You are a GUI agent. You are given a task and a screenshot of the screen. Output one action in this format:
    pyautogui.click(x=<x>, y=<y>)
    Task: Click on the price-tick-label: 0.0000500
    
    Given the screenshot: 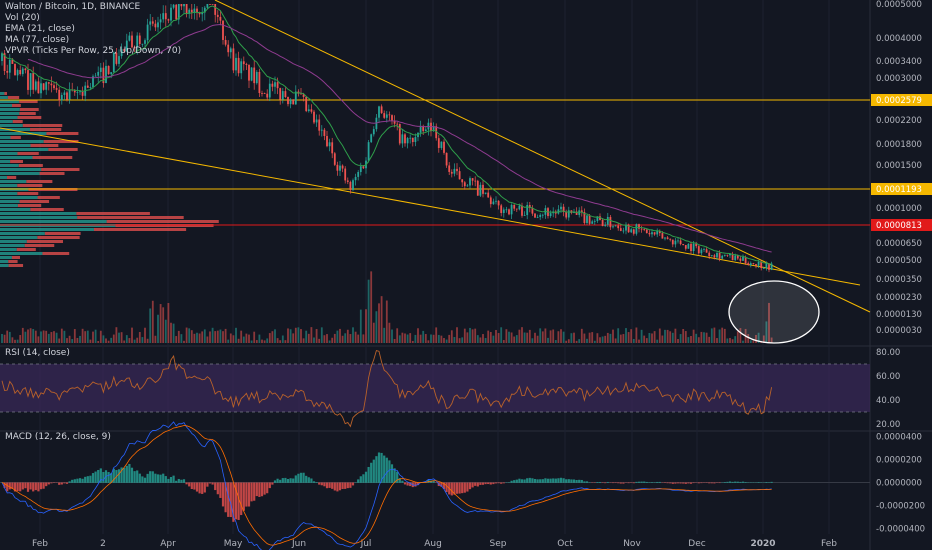 What is the action you would take?
    pyautogui.click(x=899, y=261)
    